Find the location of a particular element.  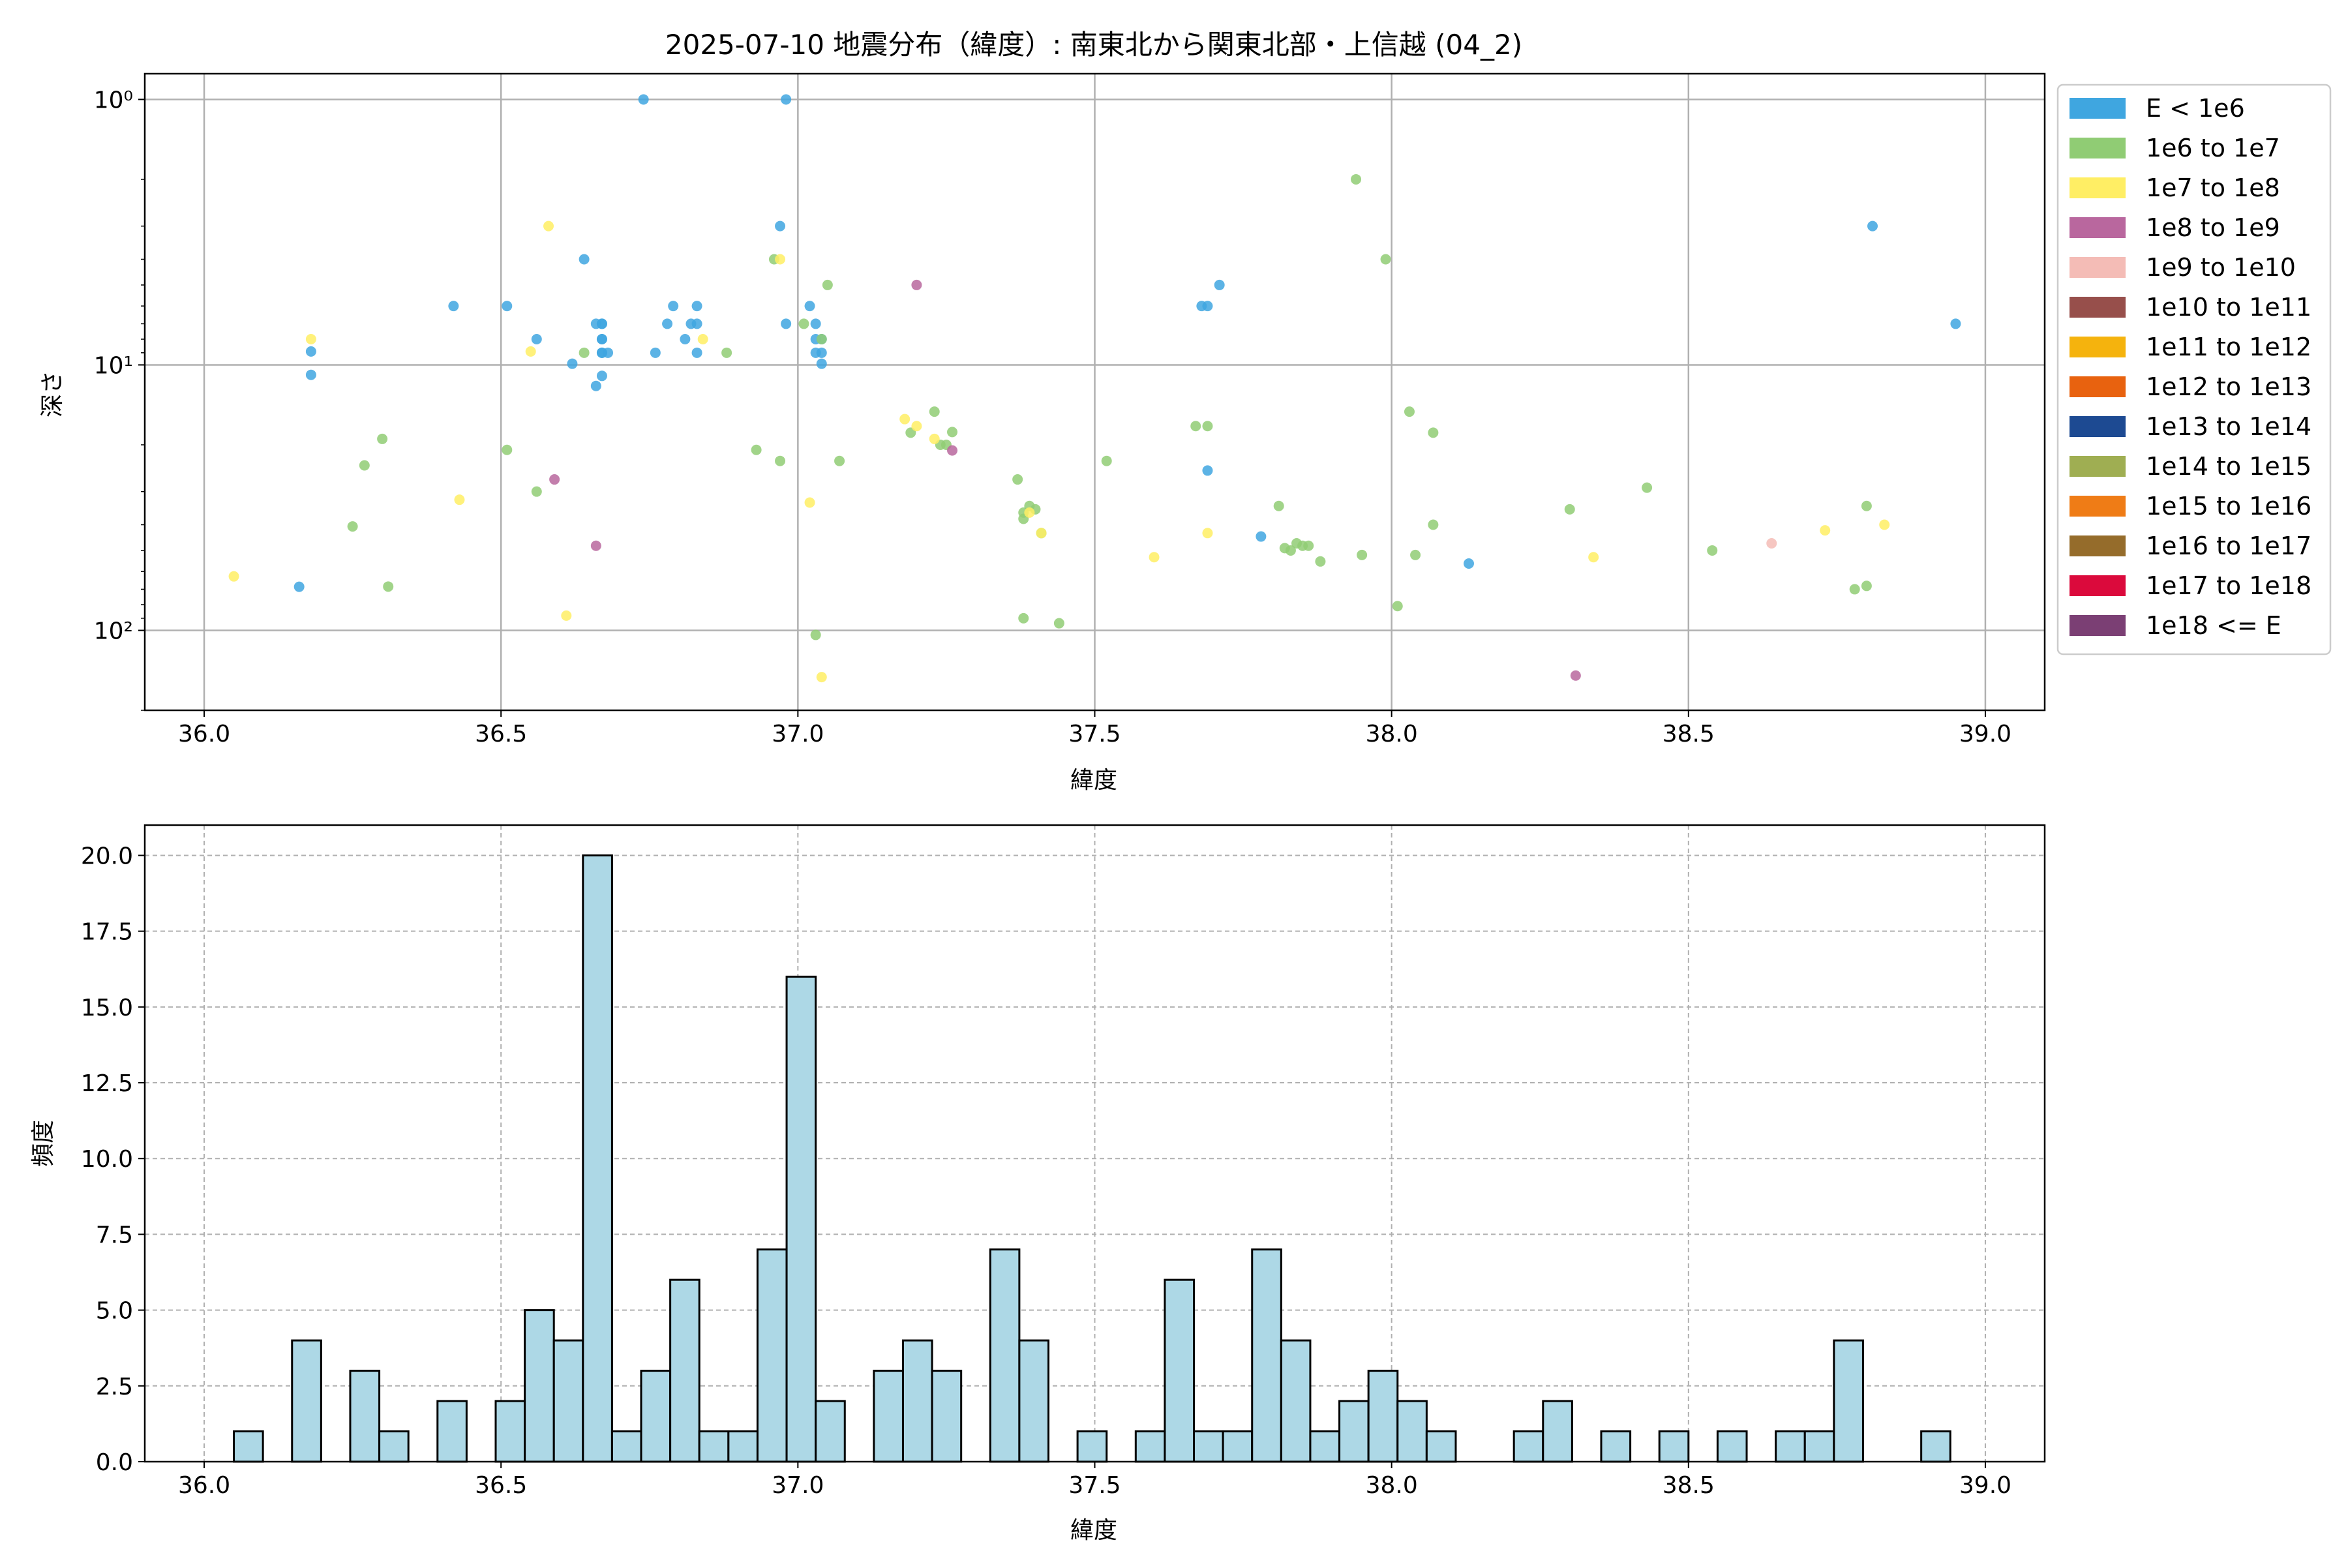

scatter-x-tick-label: 38.0 is located at coordinates (1392, 734).